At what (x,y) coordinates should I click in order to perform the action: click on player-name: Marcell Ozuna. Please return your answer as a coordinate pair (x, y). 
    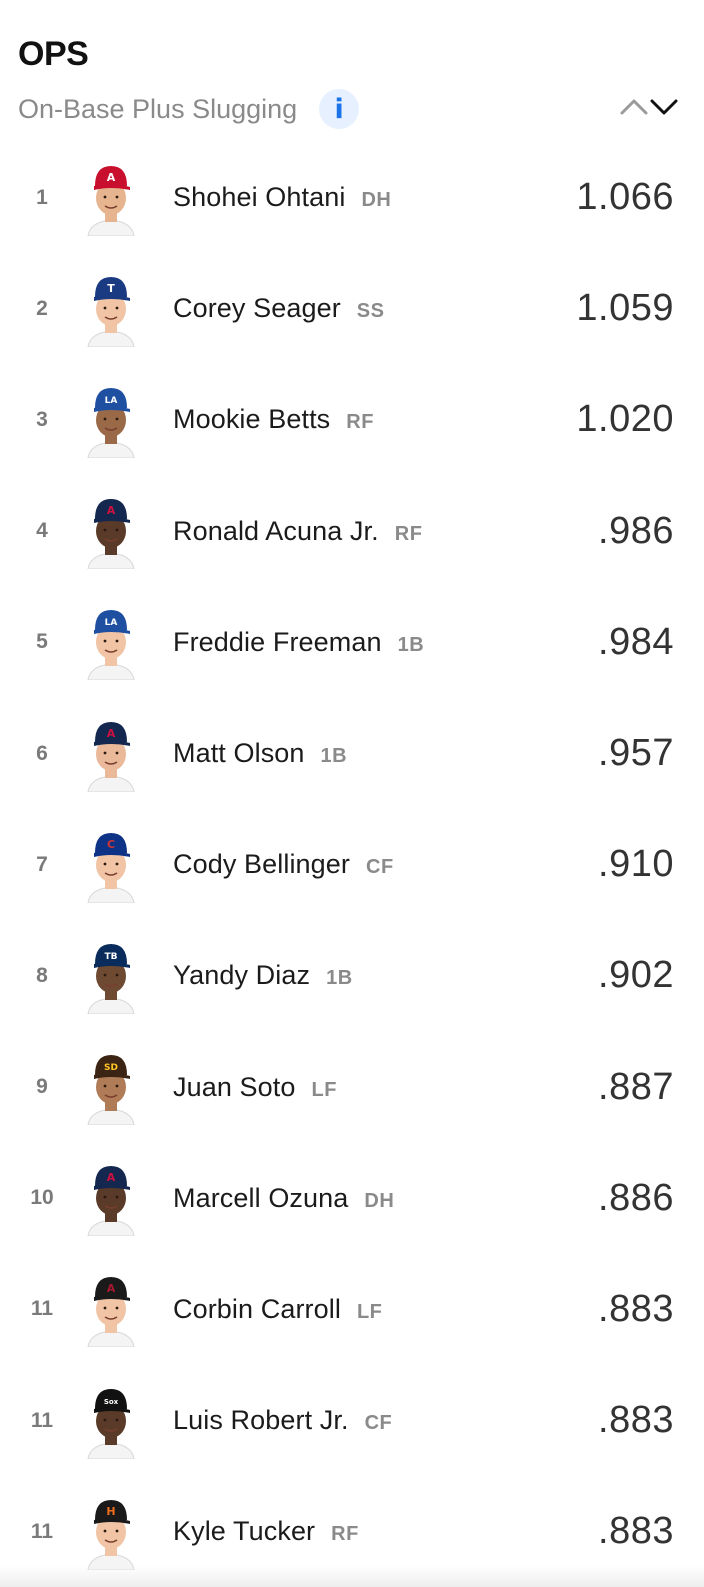
    Looking at the image, I should click on (261, 1197).